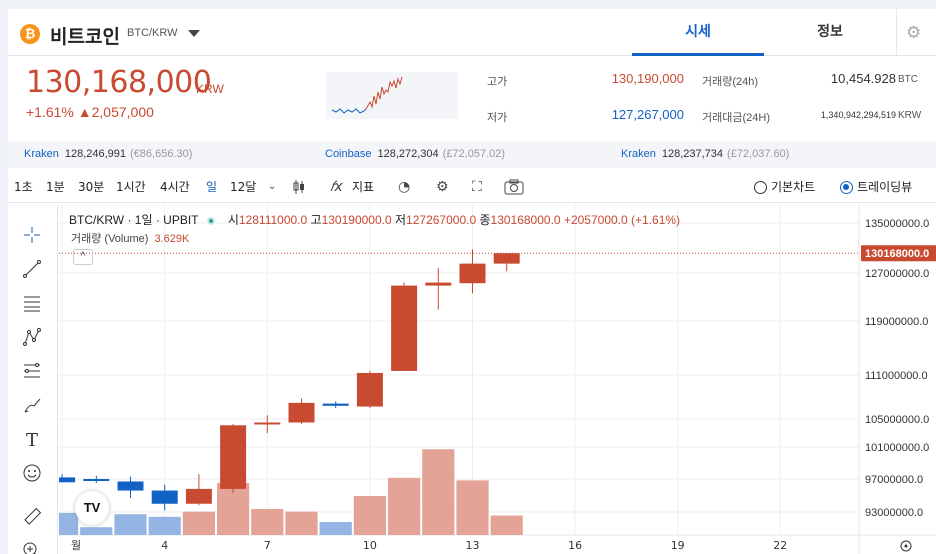 Image resolution: width=936 pixels, height=554 pixels. What do you see at coordinates (525, 220) in the screenshot?
I see `close-value: 130168000.0` at bounding box center [525, 220].